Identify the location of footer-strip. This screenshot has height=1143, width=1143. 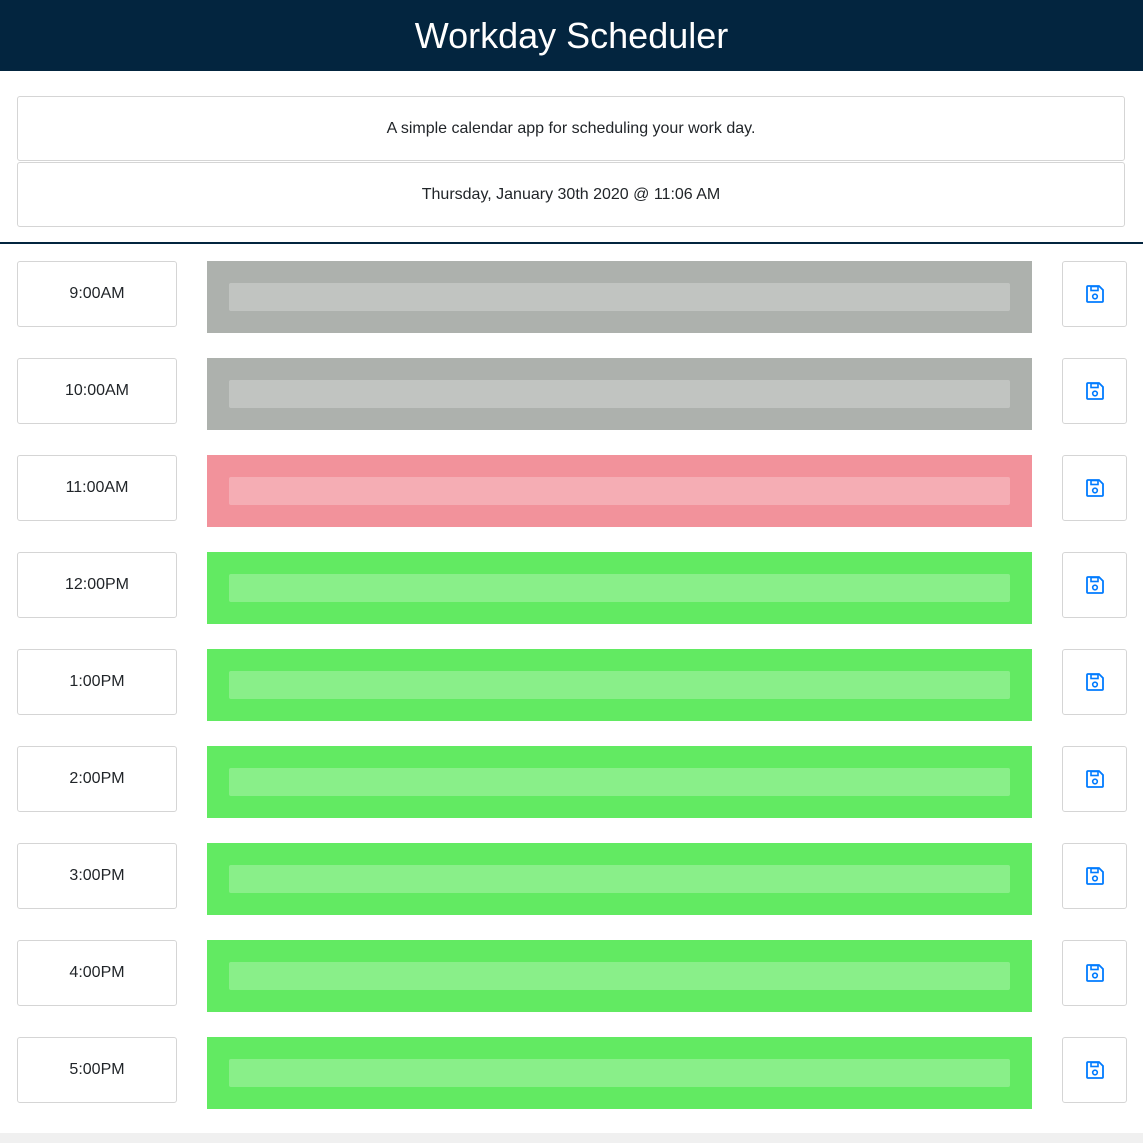
(571, 1138).